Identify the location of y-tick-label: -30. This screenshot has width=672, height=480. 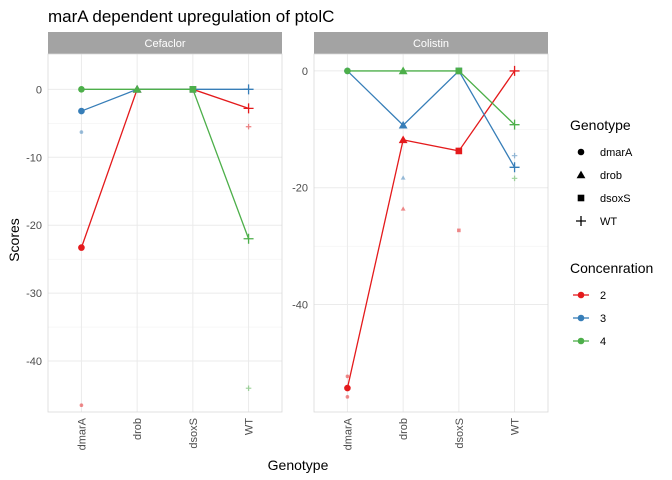
(34, 294).